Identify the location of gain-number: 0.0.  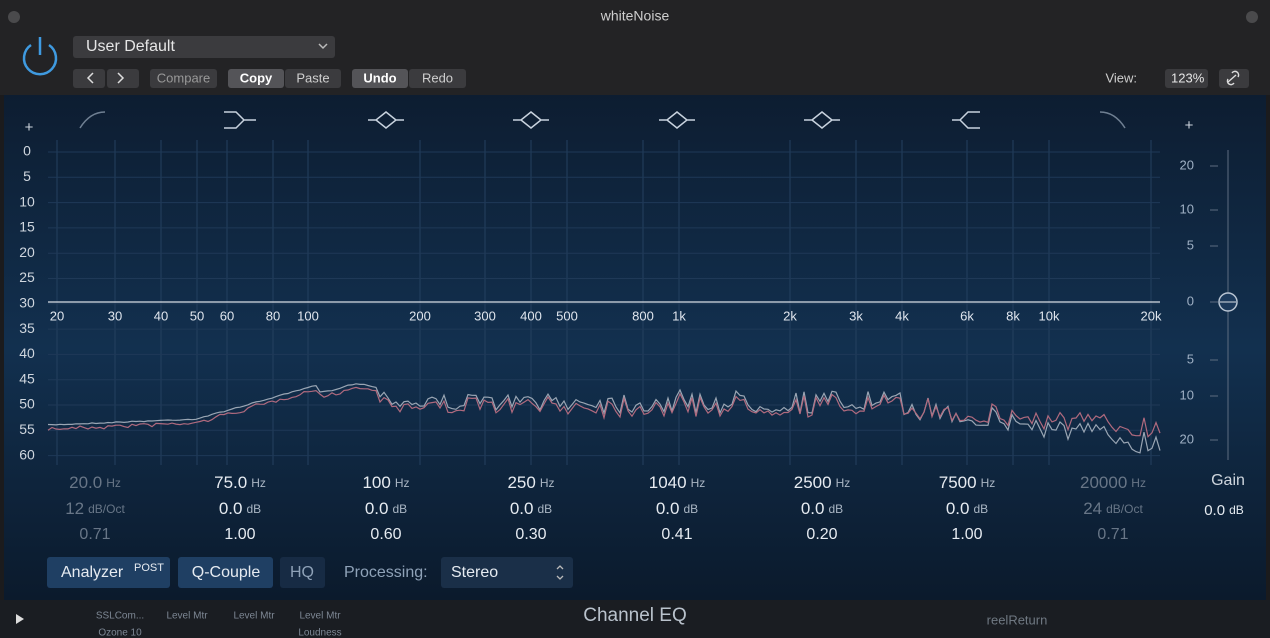
(1214, 510).